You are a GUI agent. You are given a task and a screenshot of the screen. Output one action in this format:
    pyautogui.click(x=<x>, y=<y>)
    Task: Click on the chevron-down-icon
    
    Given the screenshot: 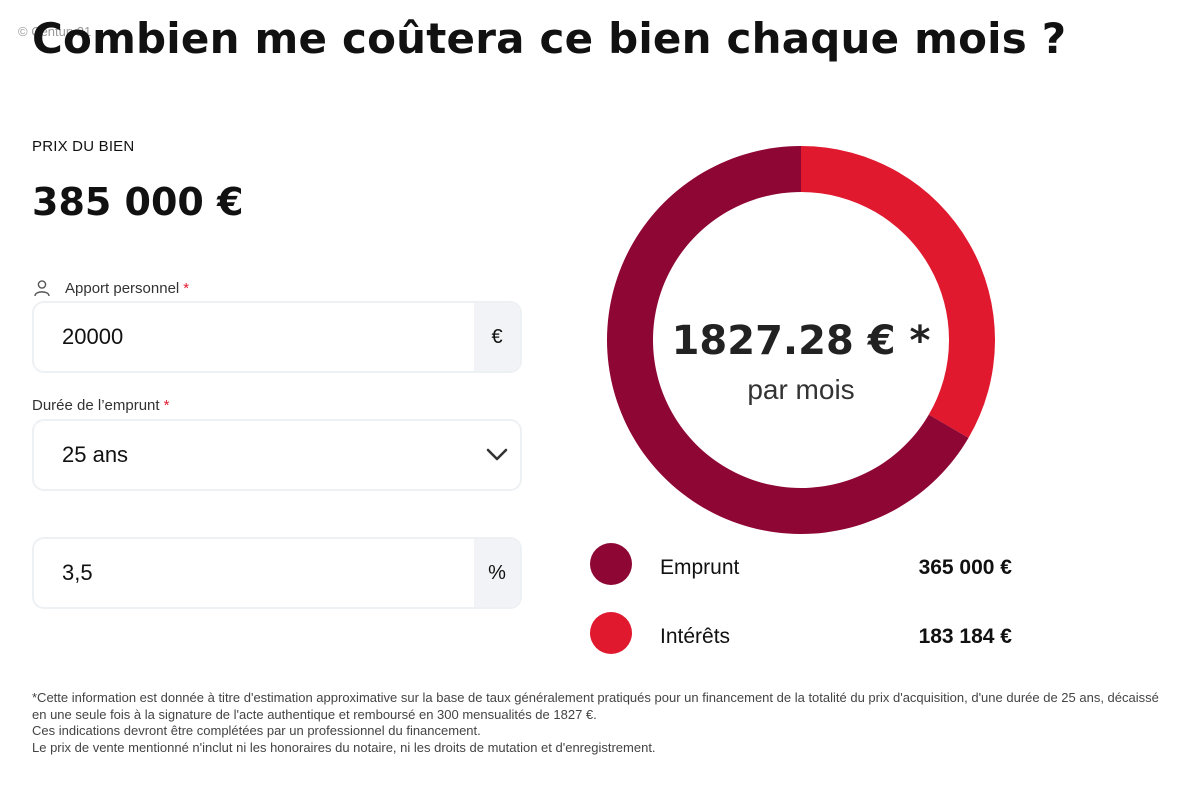 What is the action you would take?
    pyautogui.click(x=497, y=455)
    